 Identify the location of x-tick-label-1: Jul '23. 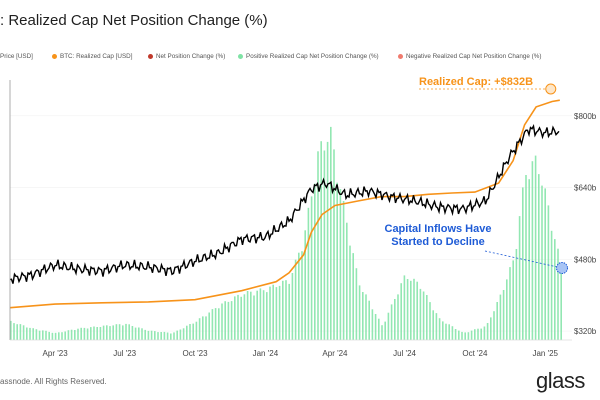
(124, 353).